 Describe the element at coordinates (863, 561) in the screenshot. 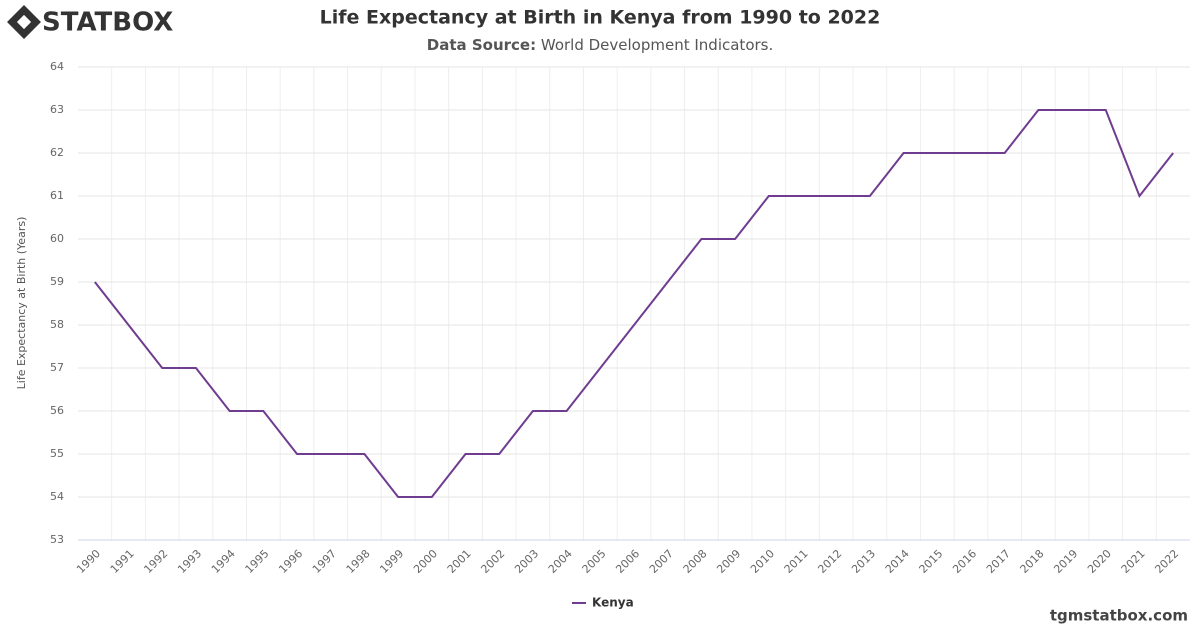

I see `x-tick-label: 2013` at that location.